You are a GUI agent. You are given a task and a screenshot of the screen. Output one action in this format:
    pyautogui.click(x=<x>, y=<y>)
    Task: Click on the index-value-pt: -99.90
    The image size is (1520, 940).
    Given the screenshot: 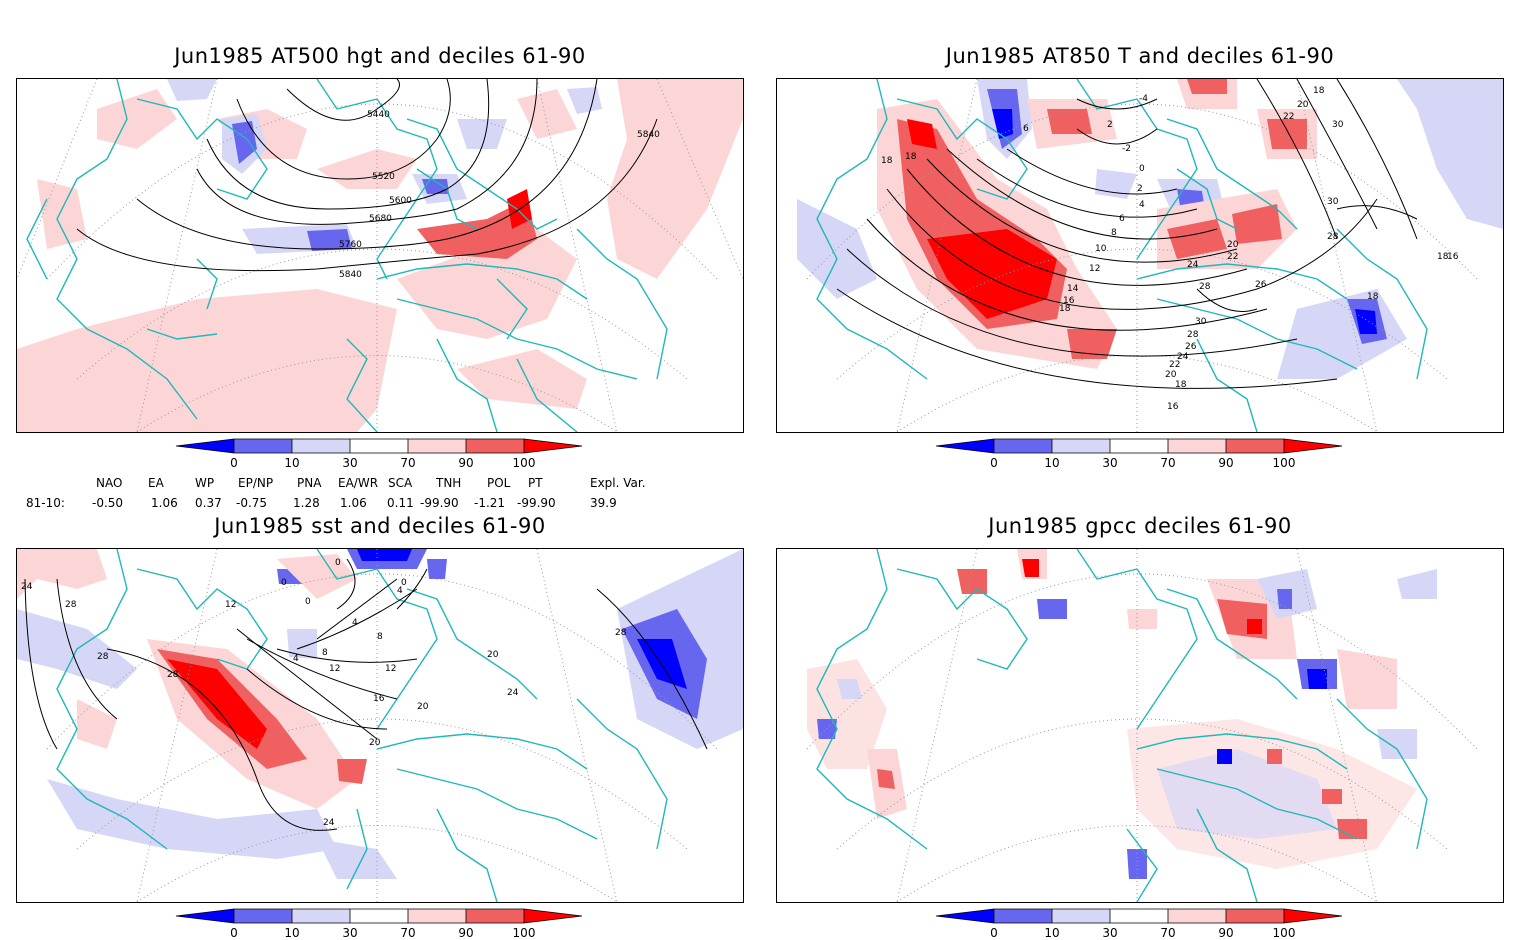 What is the action you would take?
    pyautogui.click(x=536, y=503)
    